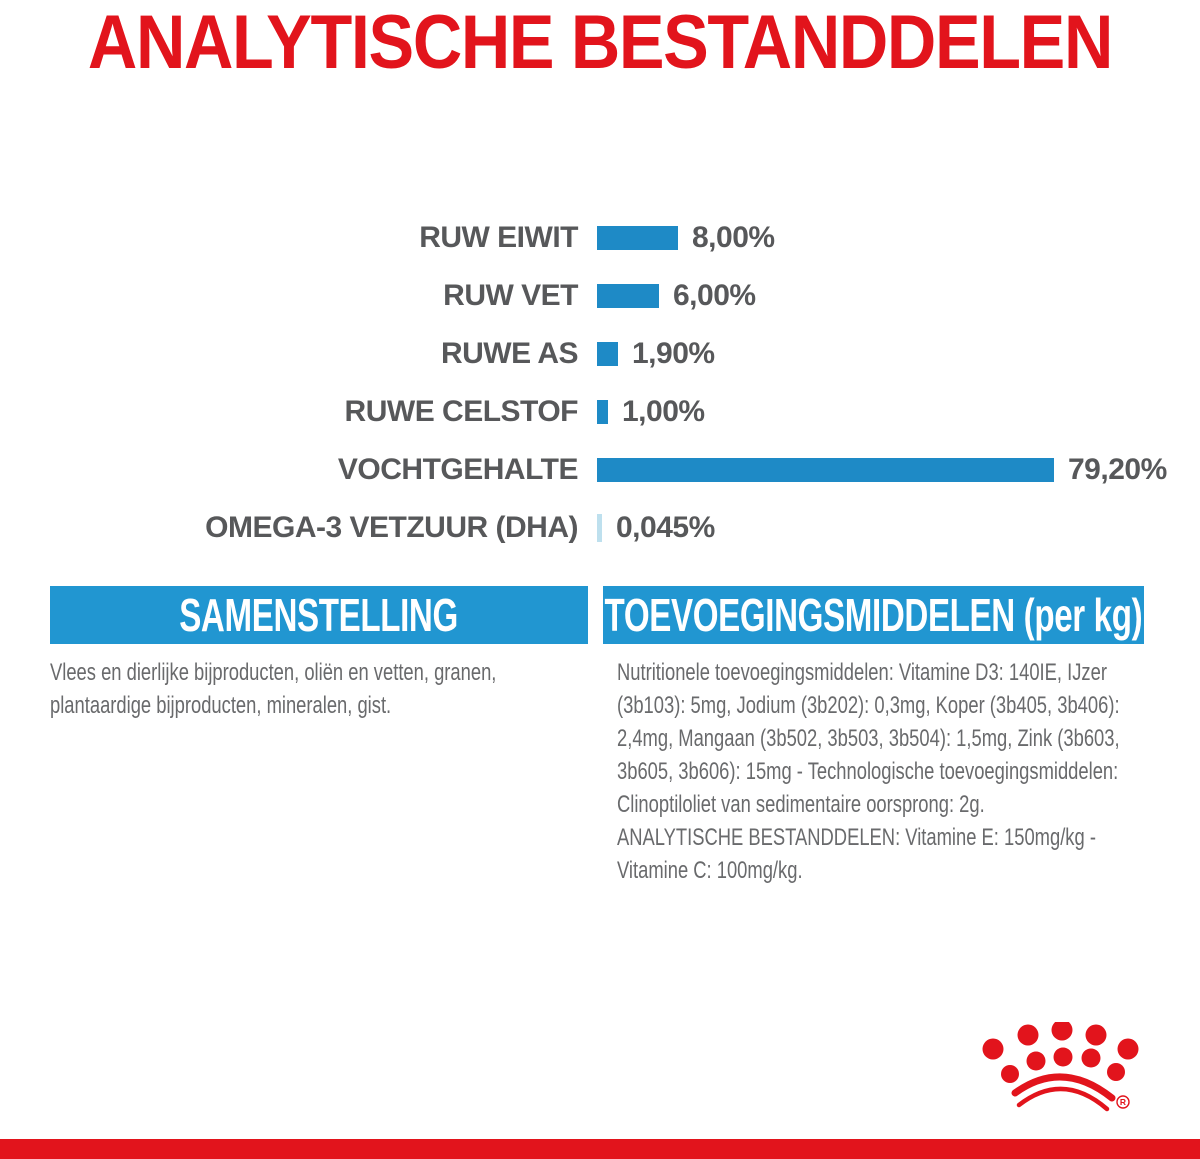 The image size is (1200, 1159). What do you see at coordinates (1117, 469) in the screenshot?
I see `bar-value: 79,20%` at bounding box center [1117, 469].